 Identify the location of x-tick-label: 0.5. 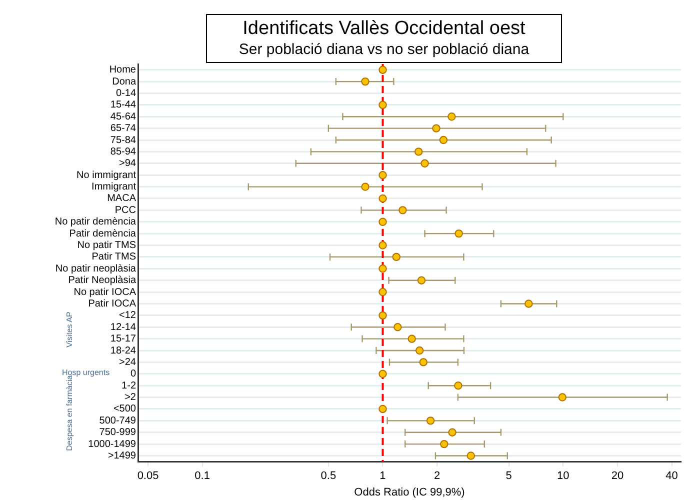
(328, 476).